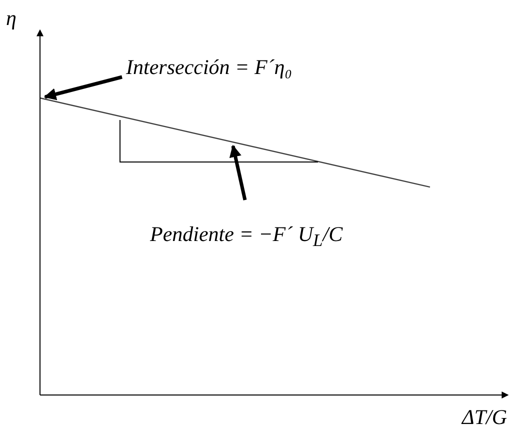 This screenshot has width=524, height=444. What do you see at coordinates (209, 67) in the screenshot?
I see `text: Intersección = F´η₀` at bounding box center [209, 67].